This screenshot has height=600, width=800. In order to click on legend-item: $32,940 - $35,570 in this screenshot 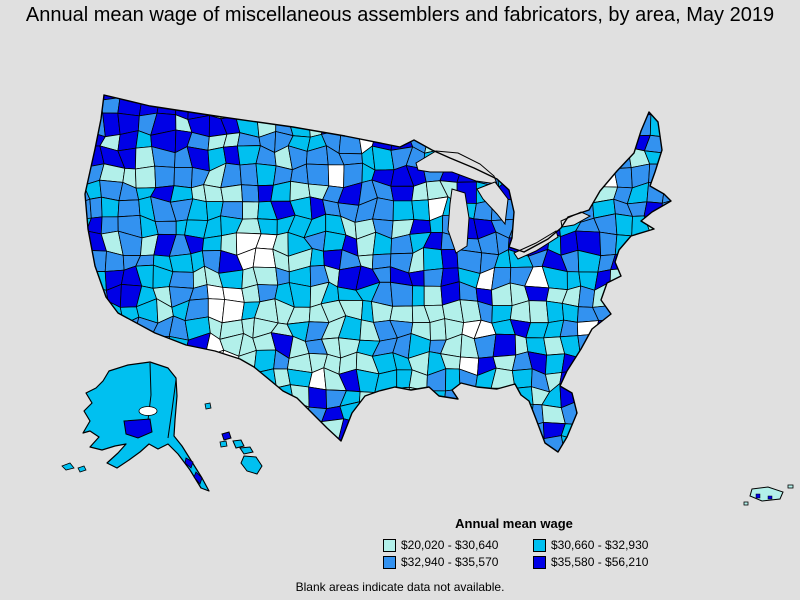, I will do `click(458, 562)`.